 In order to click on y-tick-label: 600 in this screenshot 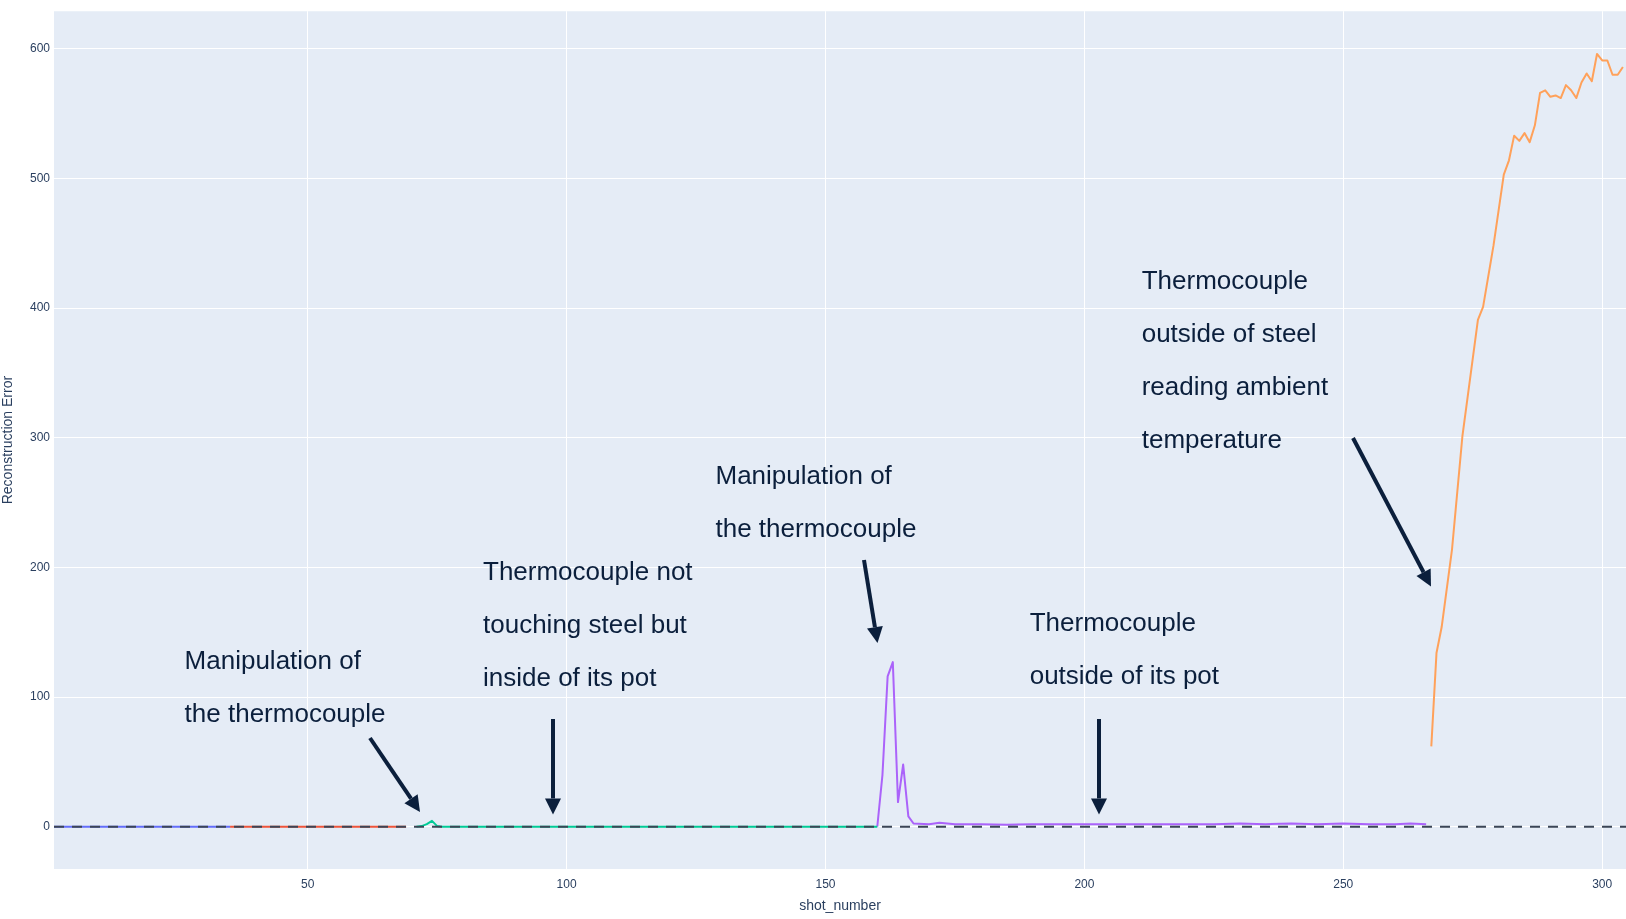, I will do `click(40, 48)`.